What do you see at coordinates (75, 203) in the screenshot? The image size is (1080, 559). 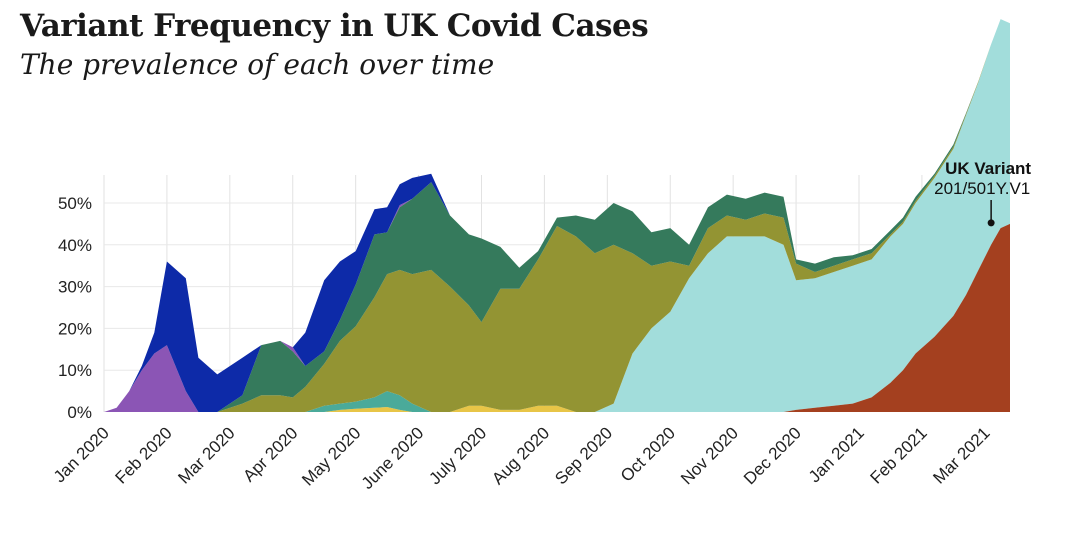 I see `y-tick-label-50: 50%` at bounding box center [75, 203].